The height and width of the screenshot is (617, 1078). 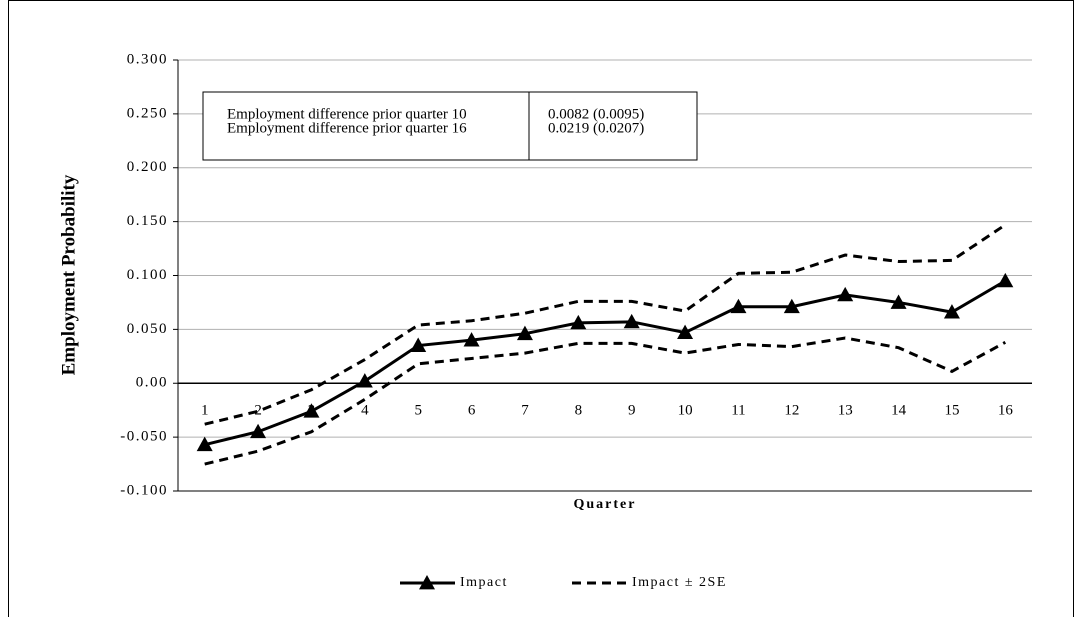 What do you see at coordinates (738, 411) in the screenshot?
I see `x-tick-label: 11` at bounding box center [738, 411].